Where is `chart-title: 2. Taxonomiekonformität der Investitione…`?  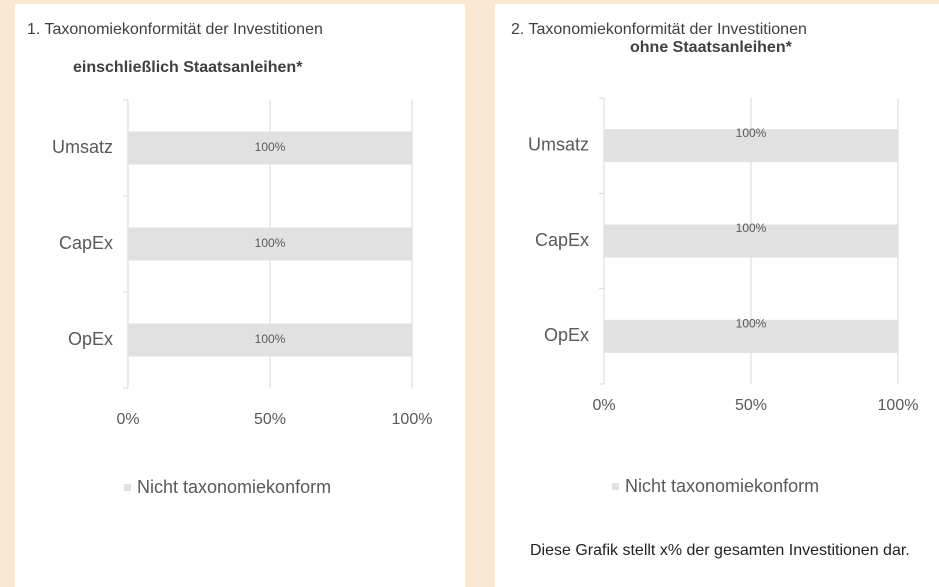 chart-title: 2. Taxonomiekonformität der Investitione… is located at coordinates (659, 29).